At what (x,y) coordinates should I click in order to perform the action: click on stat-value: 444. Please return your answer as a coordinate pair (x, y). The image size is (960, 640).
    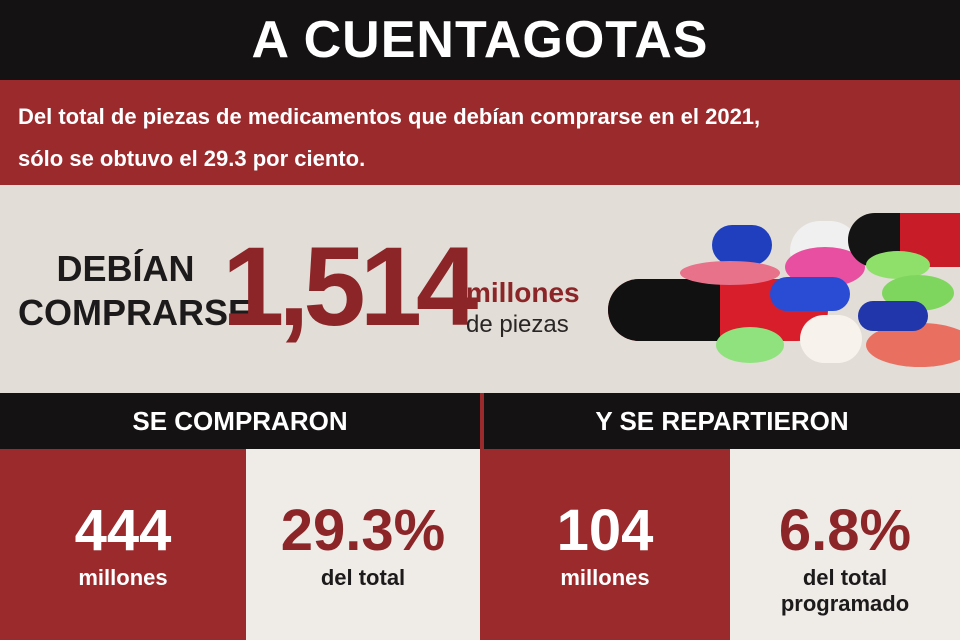
    Looking at the image, I should click on (123, 530).